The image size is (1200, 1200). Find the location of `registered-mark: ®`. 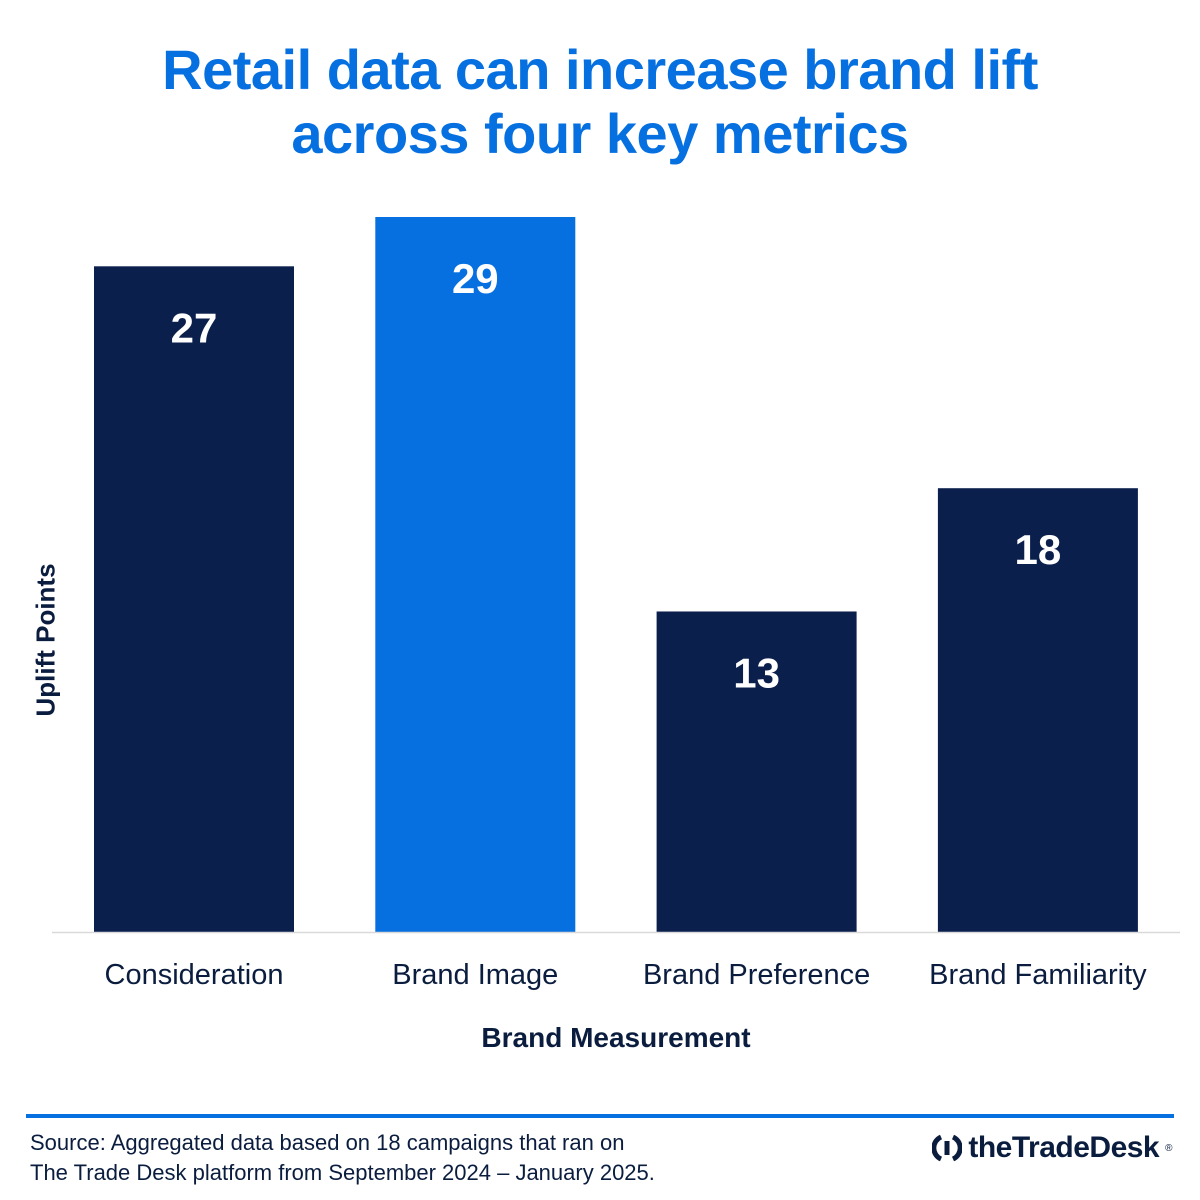

registered-mark: ® is located at coordinates (1168, 1148).